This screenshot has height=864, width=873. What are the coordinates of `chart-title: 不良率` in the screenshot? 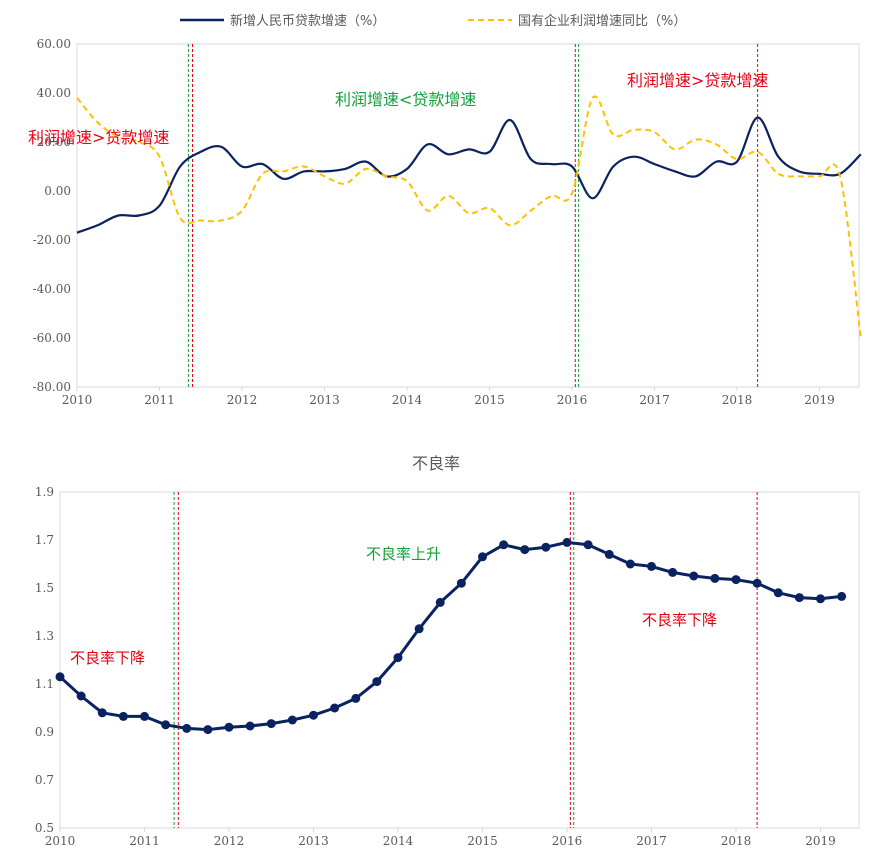 It's located at (436, 463).